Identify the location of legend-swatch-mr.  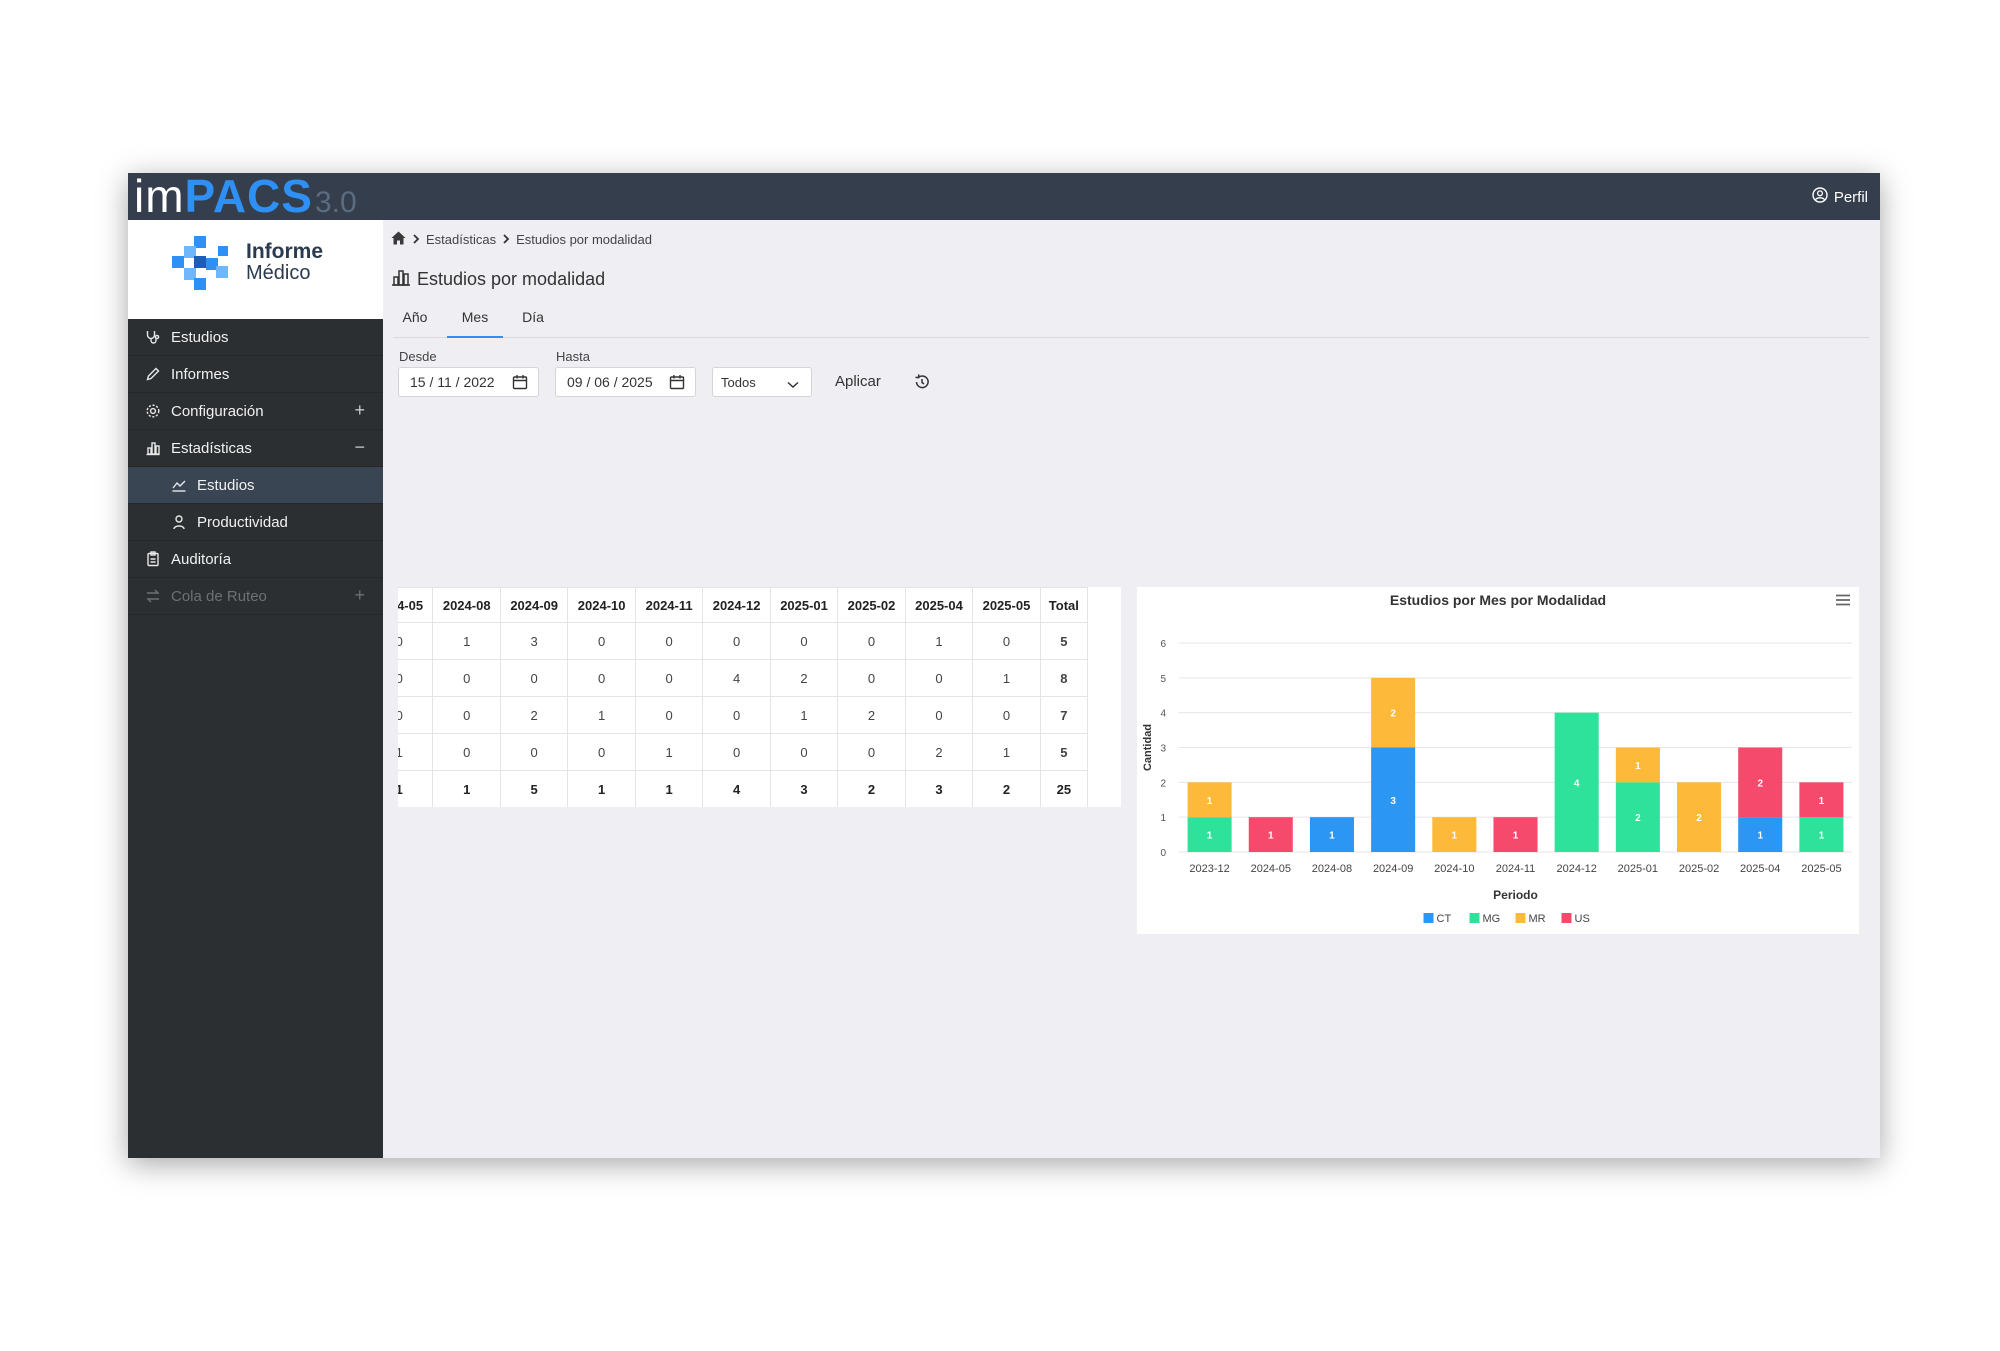
(1520, 918).